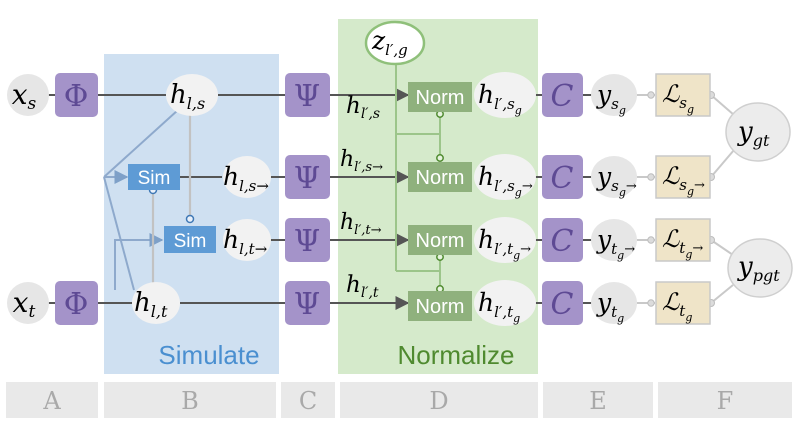 Image resolution: width=798 pixels, height=430 pixels. Describe the element at coordinates (455, 355) in the screenshot. I see `normalize-label: Normalize` at that location.